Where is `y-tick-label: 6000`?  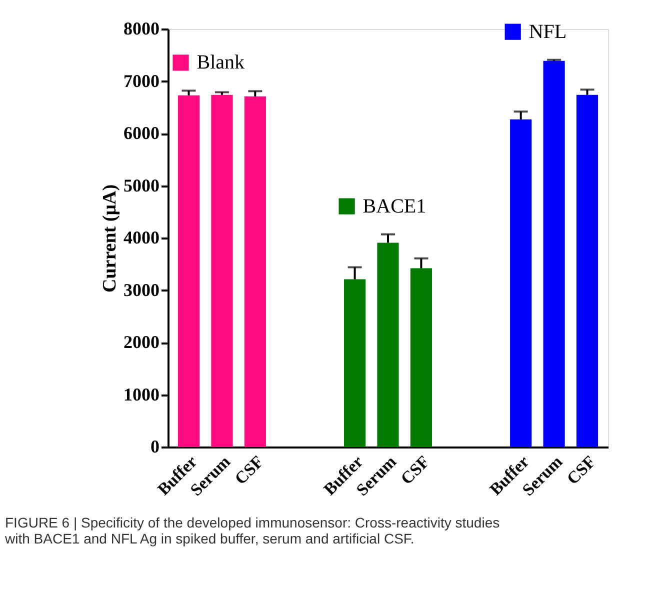
y-tick-label: 6000 is located at coordinates (142, 133).